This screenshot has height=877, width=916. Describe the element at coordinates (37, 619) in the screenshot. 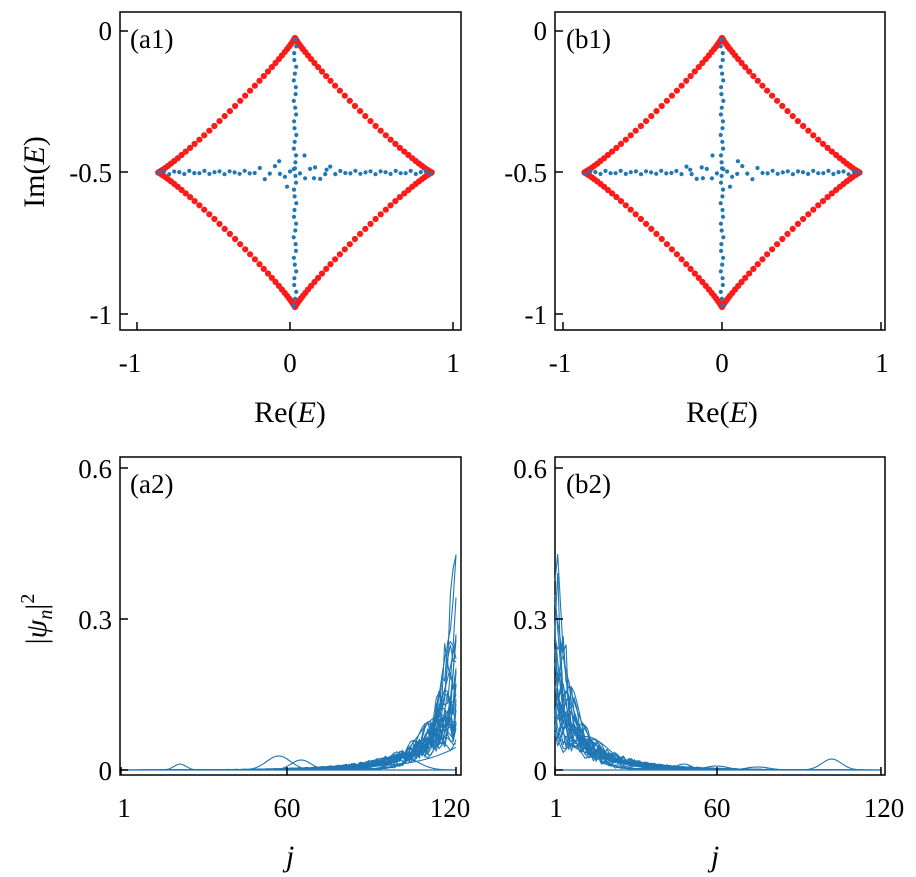

I see `y-axis-label-a2: |ψn|2` at that location.